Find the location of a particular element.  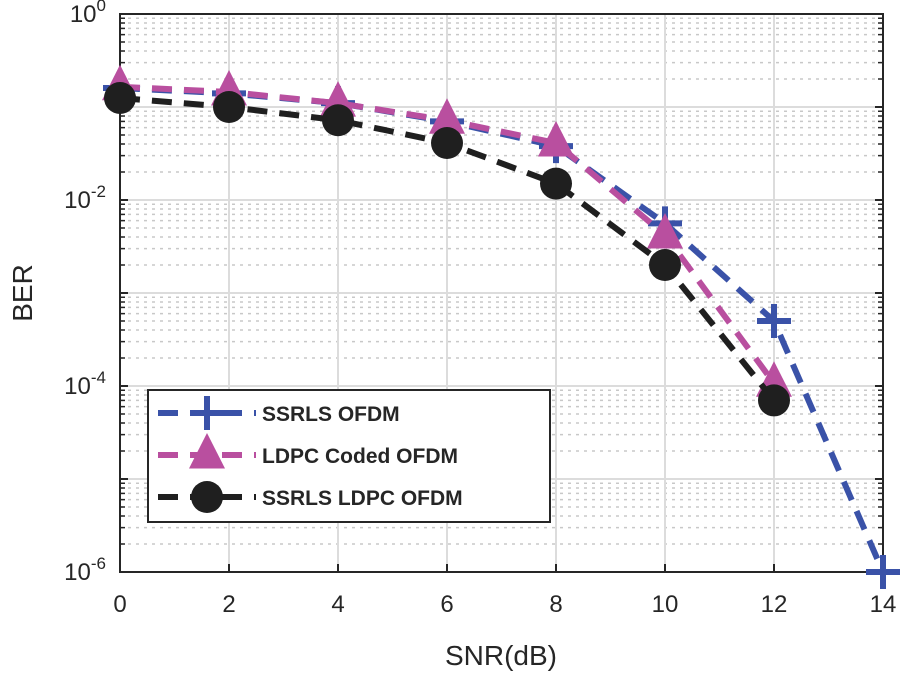

x-tick-label: 10 is located at coordinates (665, 604).